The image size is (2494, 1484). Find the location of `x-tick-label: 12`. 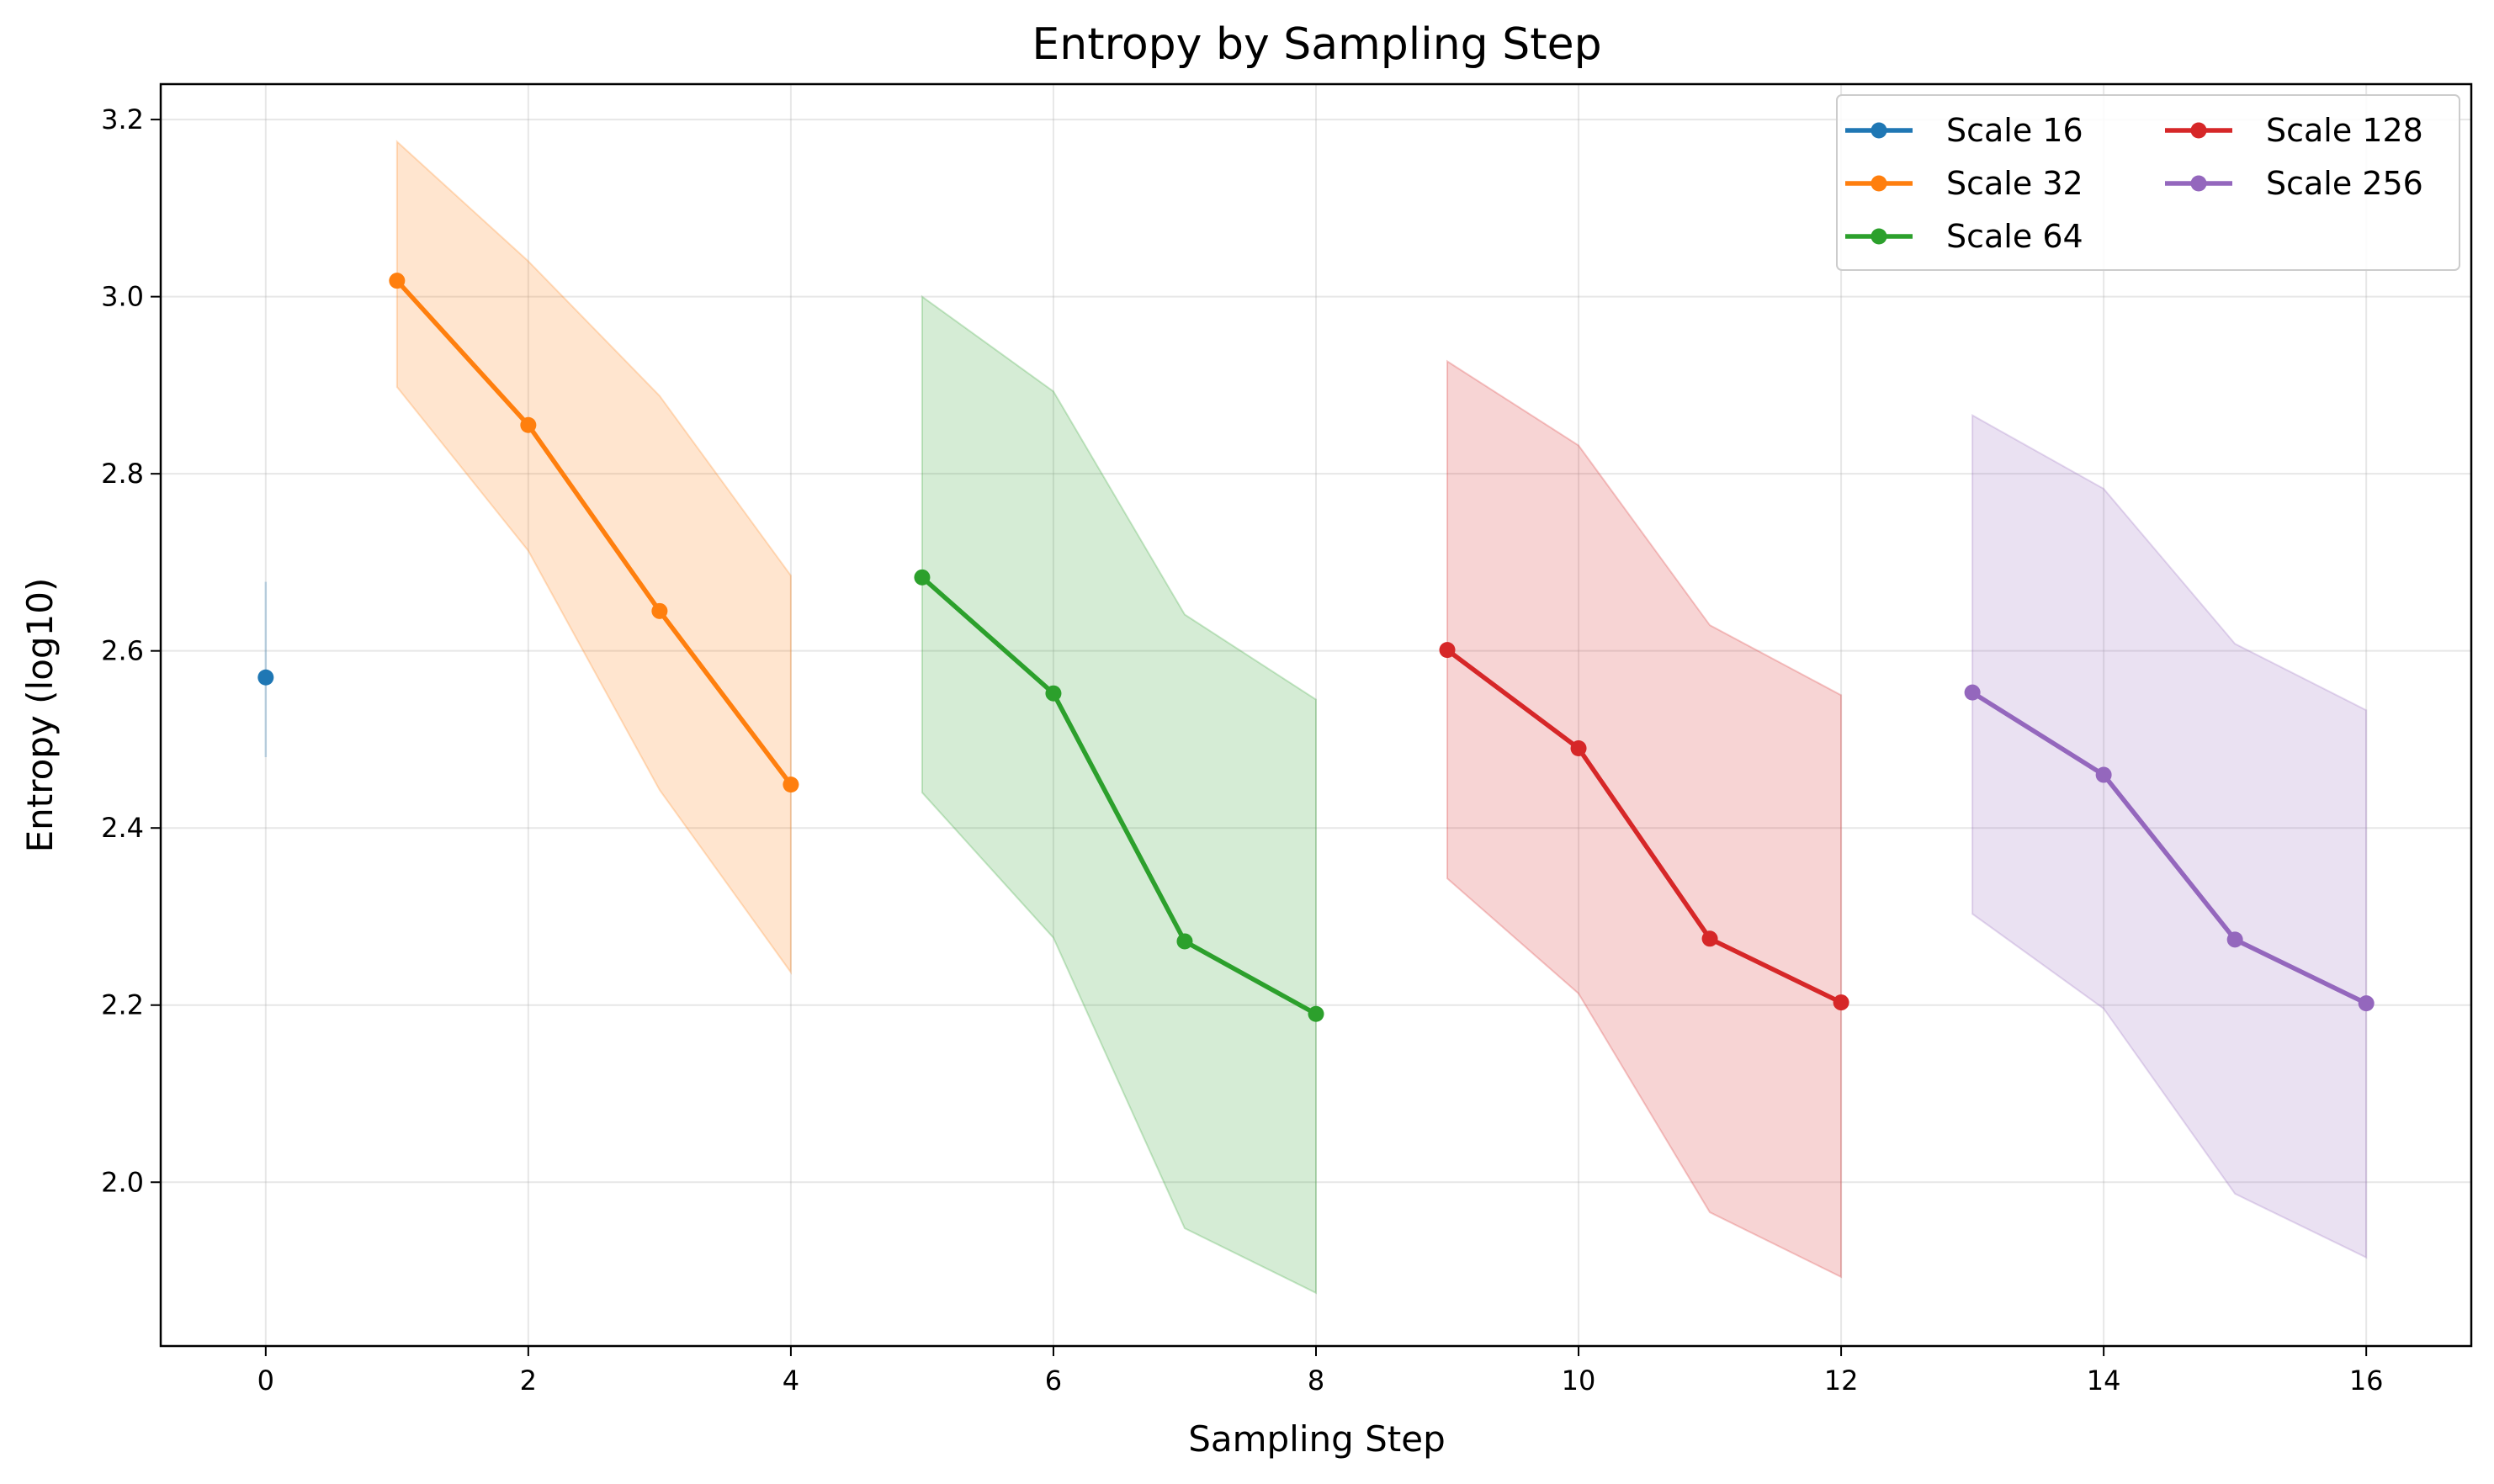

x-tick-label: 12 is located at coordinates (1841, 1381).